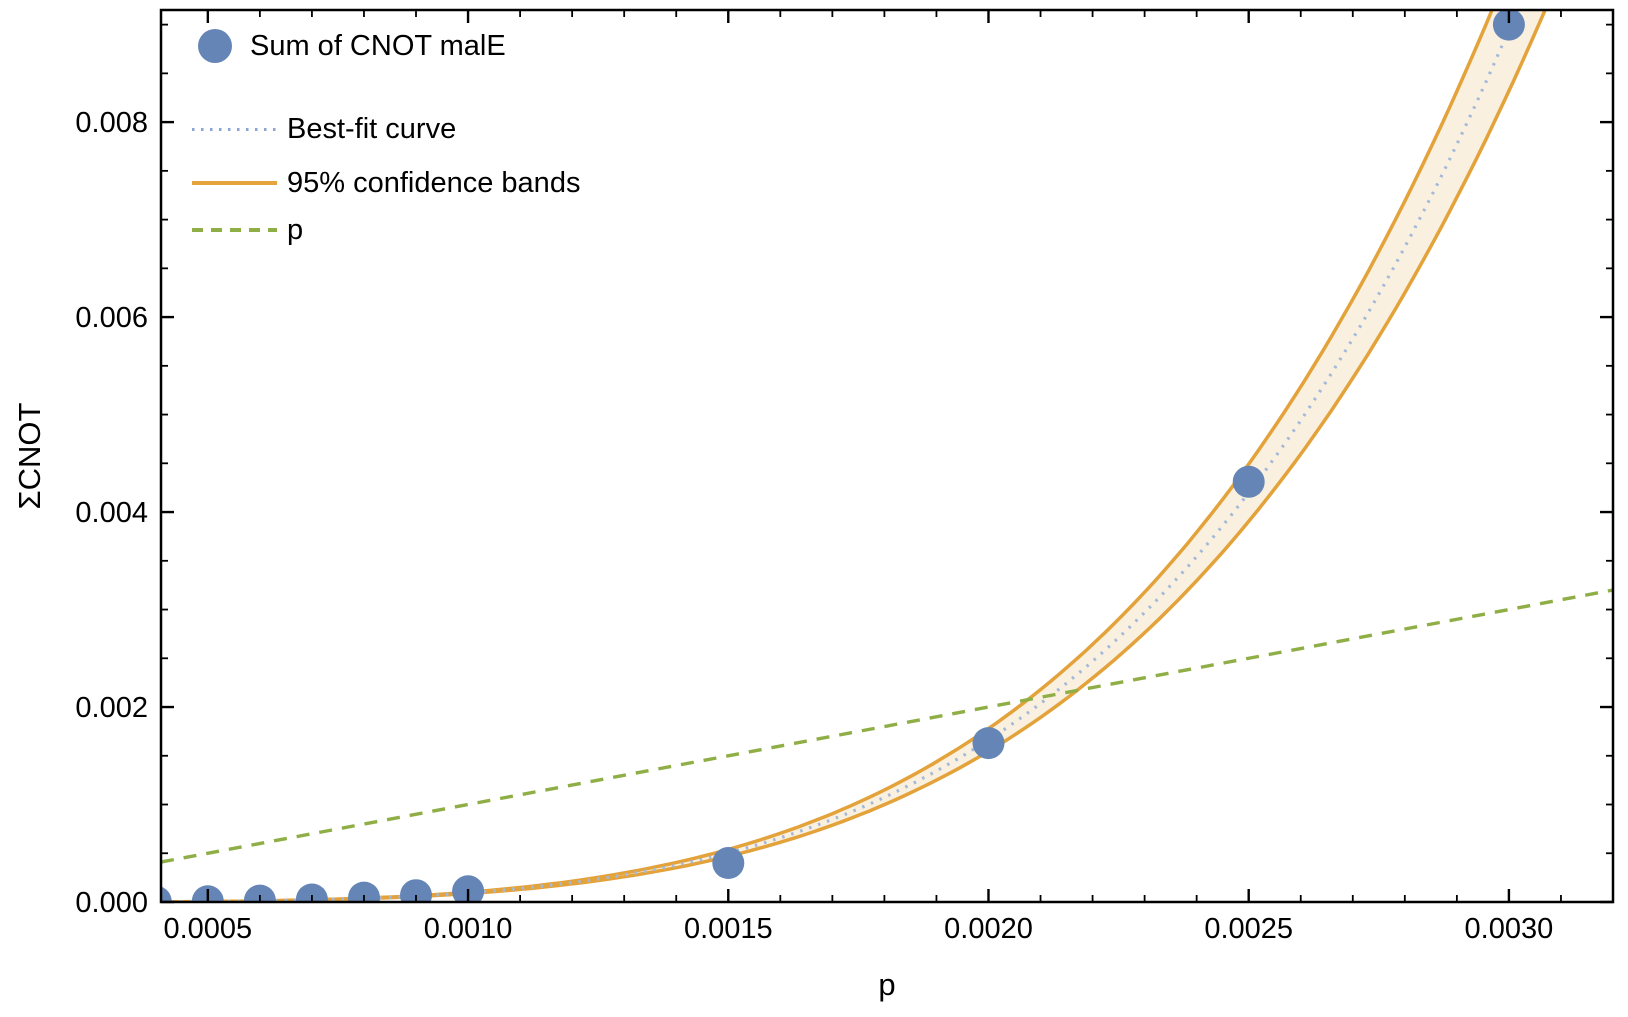 The image size is (1628, 1017). Describe the element at coordinates (29, 456) in the screenshot. I see `y-axis-title: ΣCNOT` at that location.